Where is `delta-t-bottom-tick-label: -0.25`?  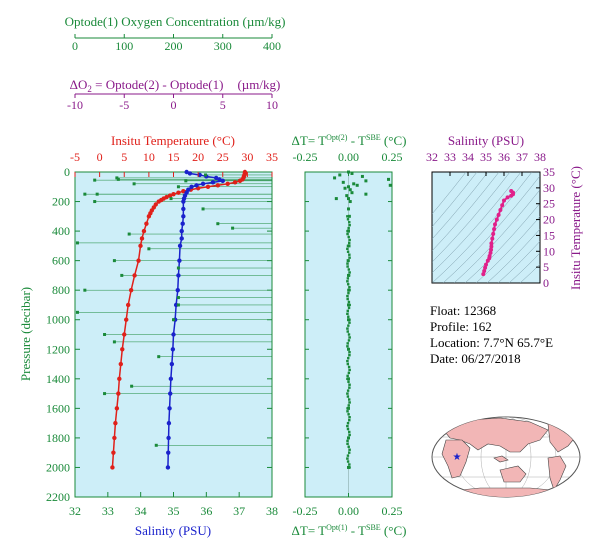
delta-t-bottom-tick-label: -0.25 is located at coordinates (305, 511).